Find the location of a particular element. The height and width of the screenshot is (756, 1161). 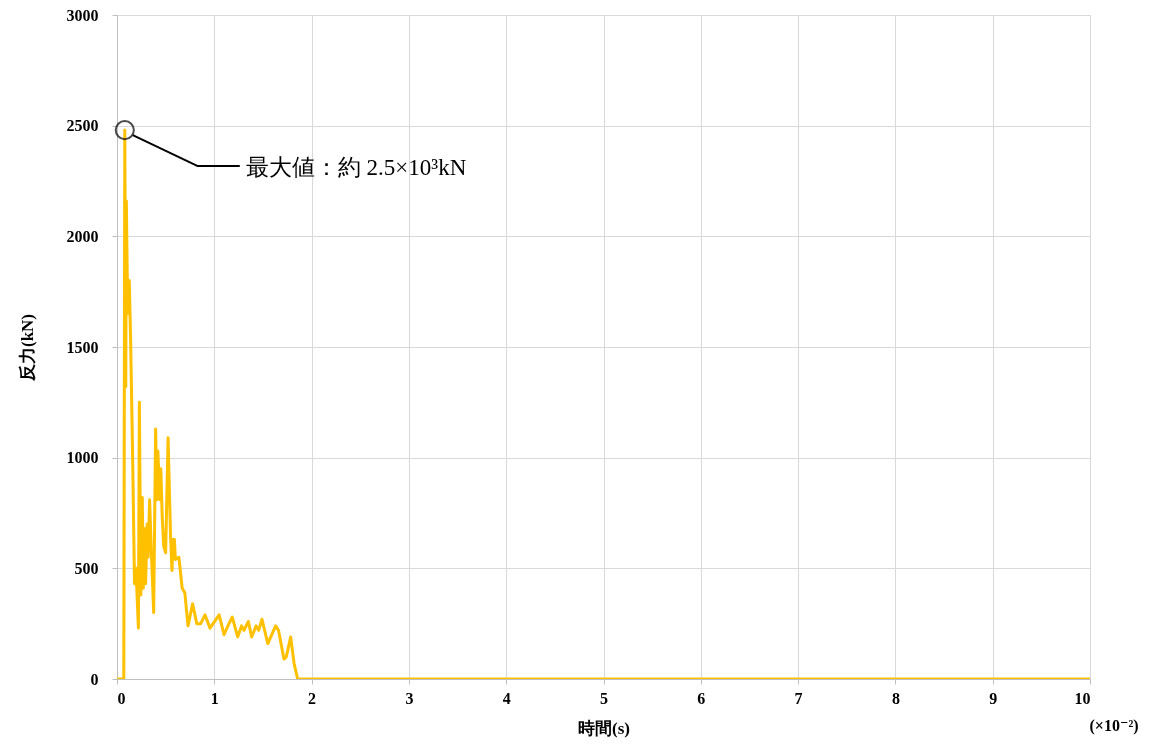

x-tick-label: 9 is located at coordinates (993, 698).